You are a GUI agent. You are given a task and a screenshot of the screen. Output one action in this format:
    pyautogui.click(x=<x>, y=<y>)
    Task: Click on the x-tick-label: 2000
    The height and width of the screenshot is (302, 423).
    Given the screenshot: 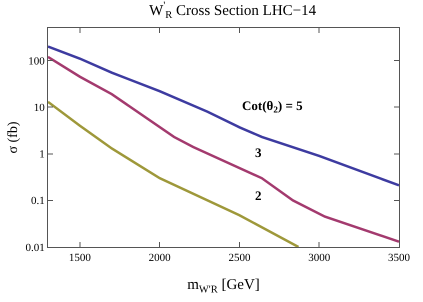 What is the action you would take?
    pyautogui.click(x=160, y=258)
    